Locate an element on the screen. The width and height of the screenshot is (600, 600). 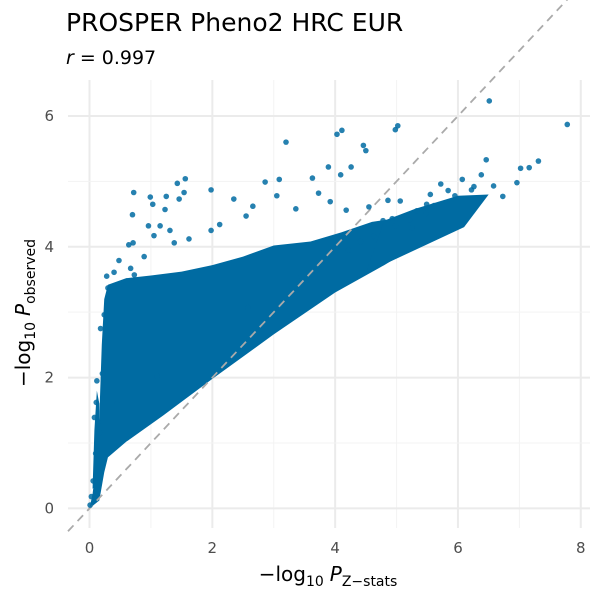
x-axis-title-prefix: −log is located at coordinates (282, 574).